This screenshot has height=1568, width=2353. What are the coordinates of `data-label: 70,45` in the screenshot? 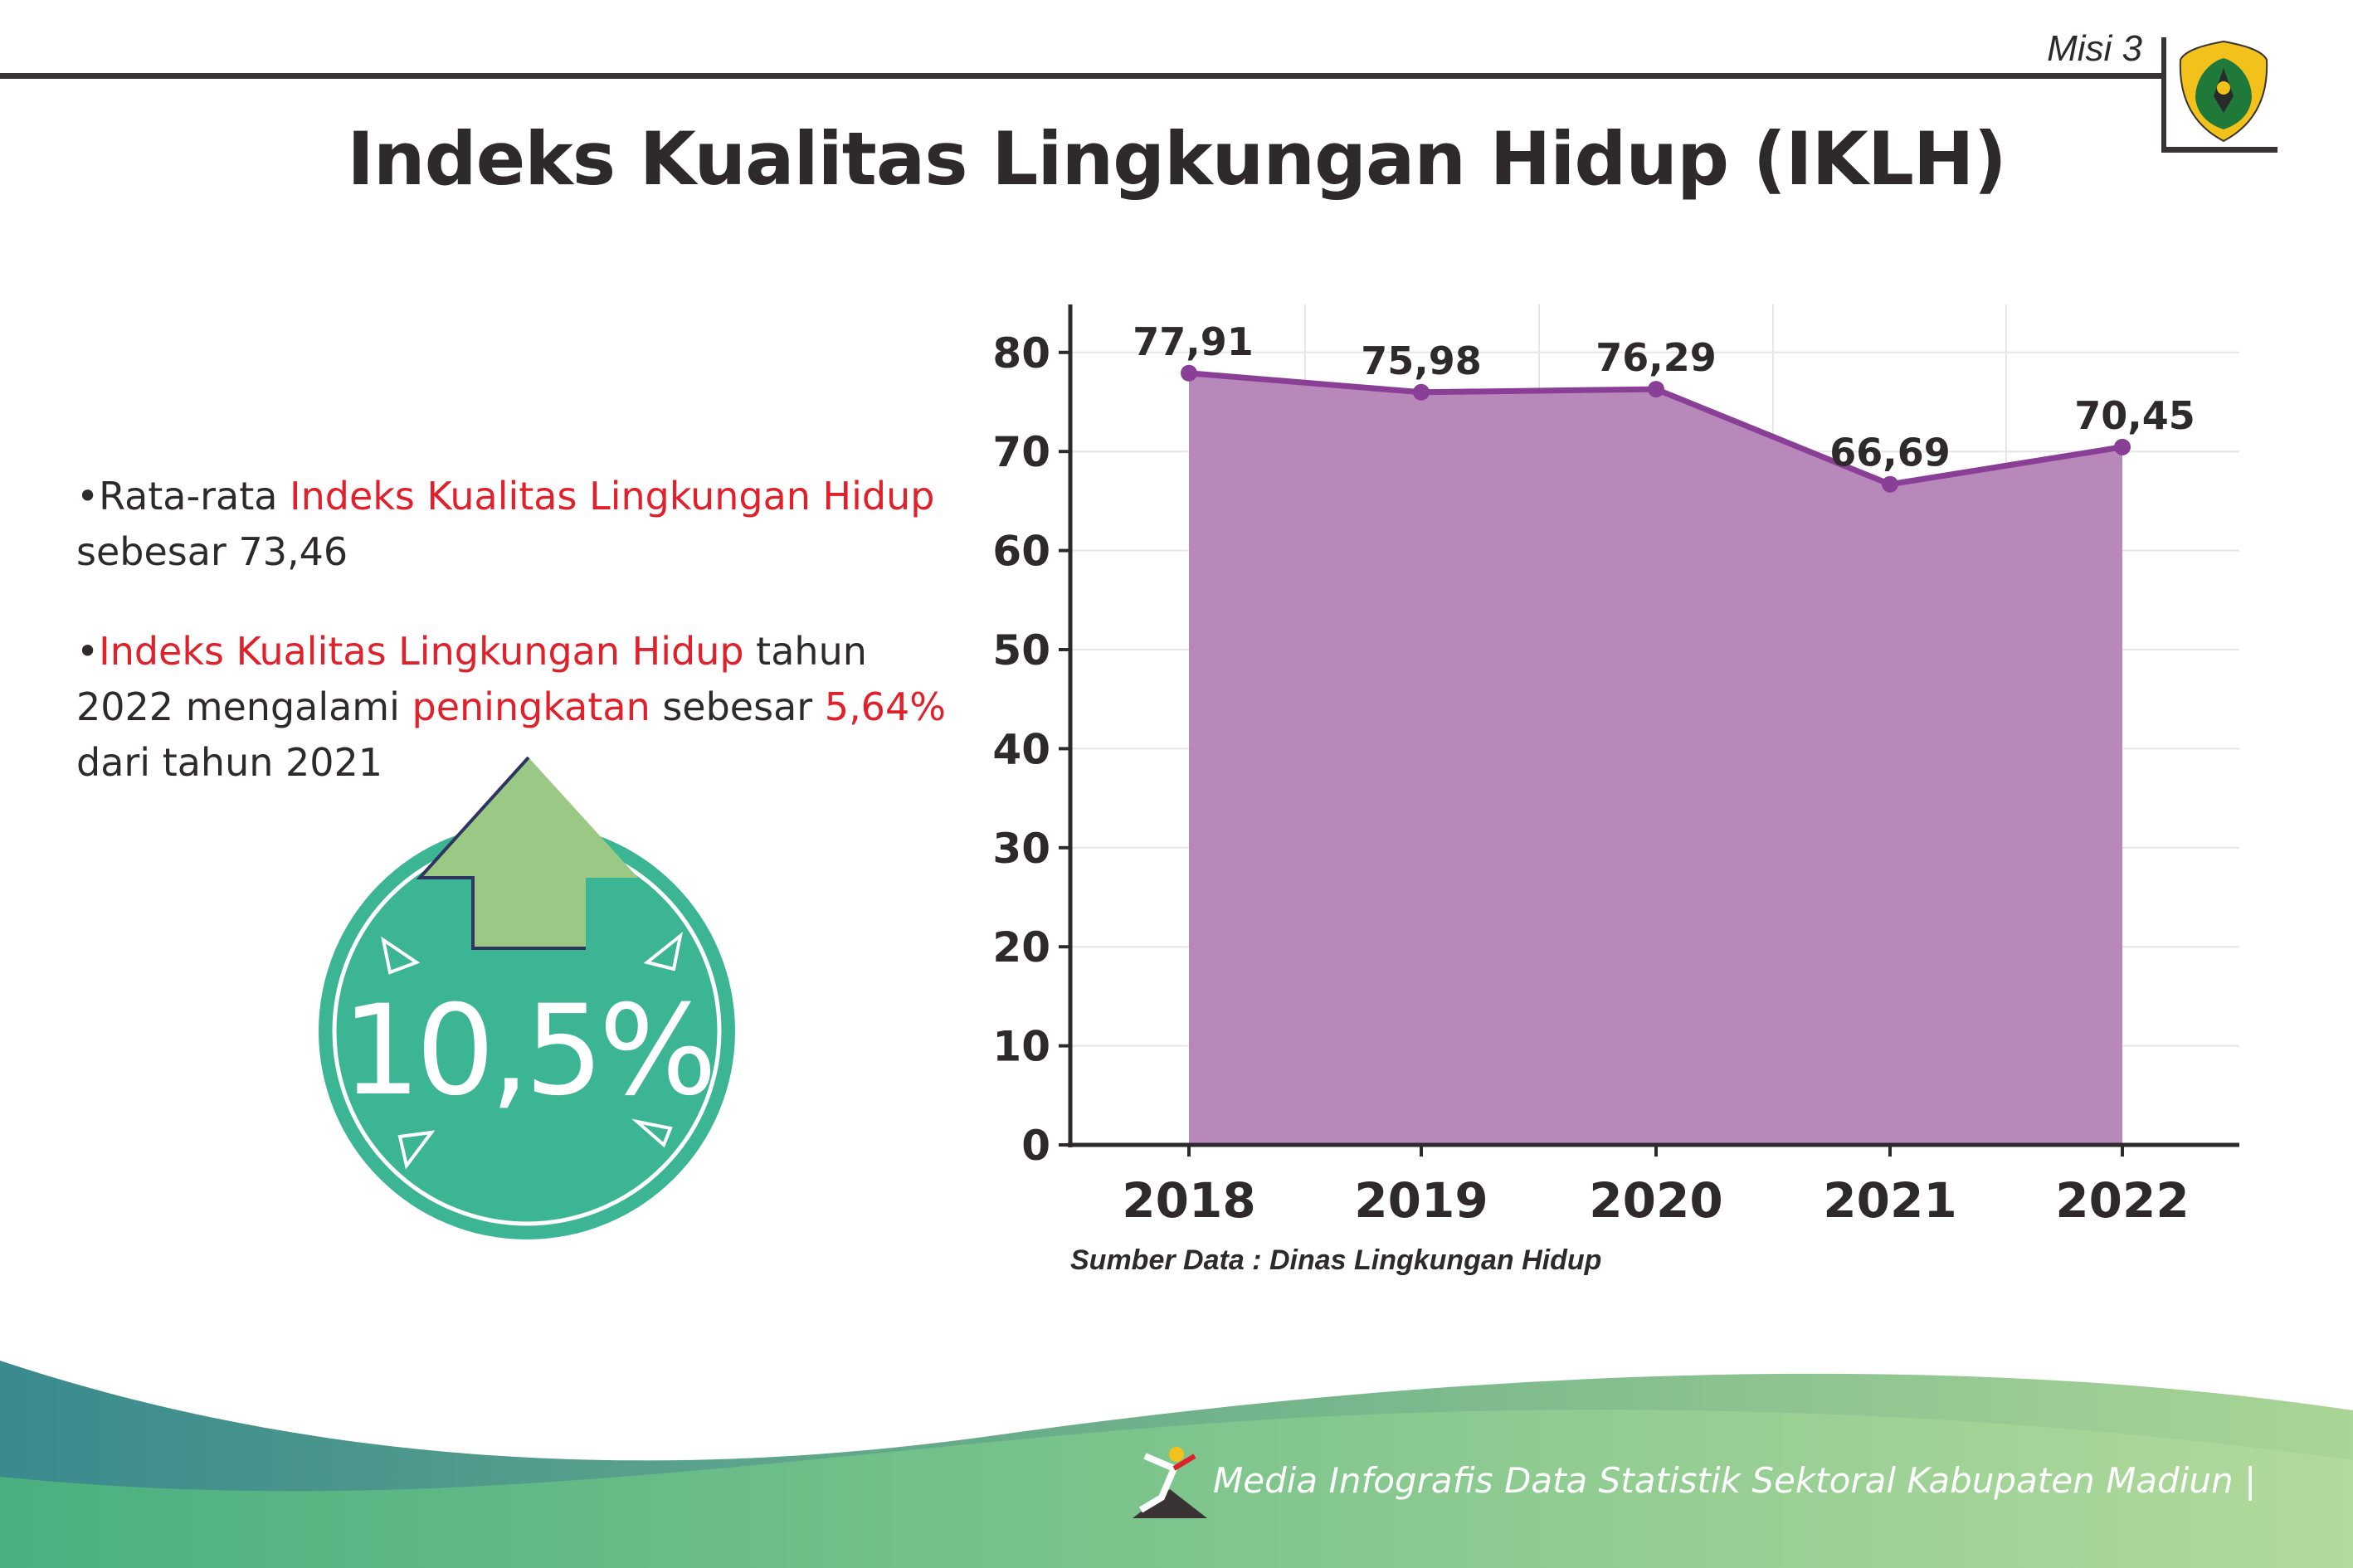 It's located at (2134, 415).